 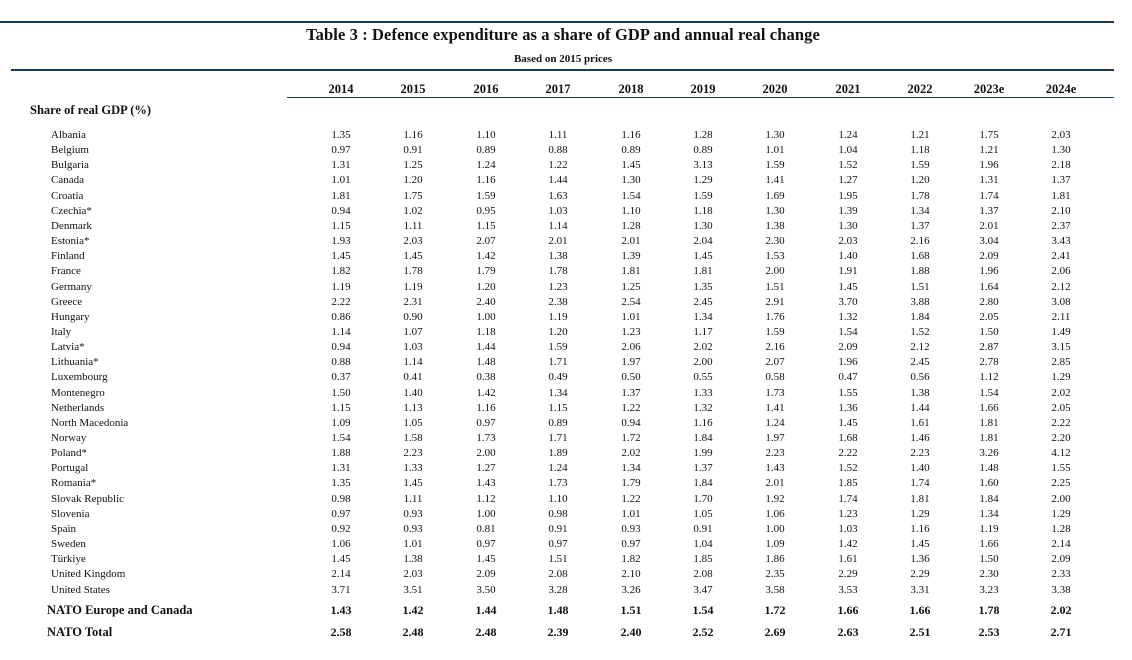 I want to click on column-header: 2014, so click(x=341, y=89).